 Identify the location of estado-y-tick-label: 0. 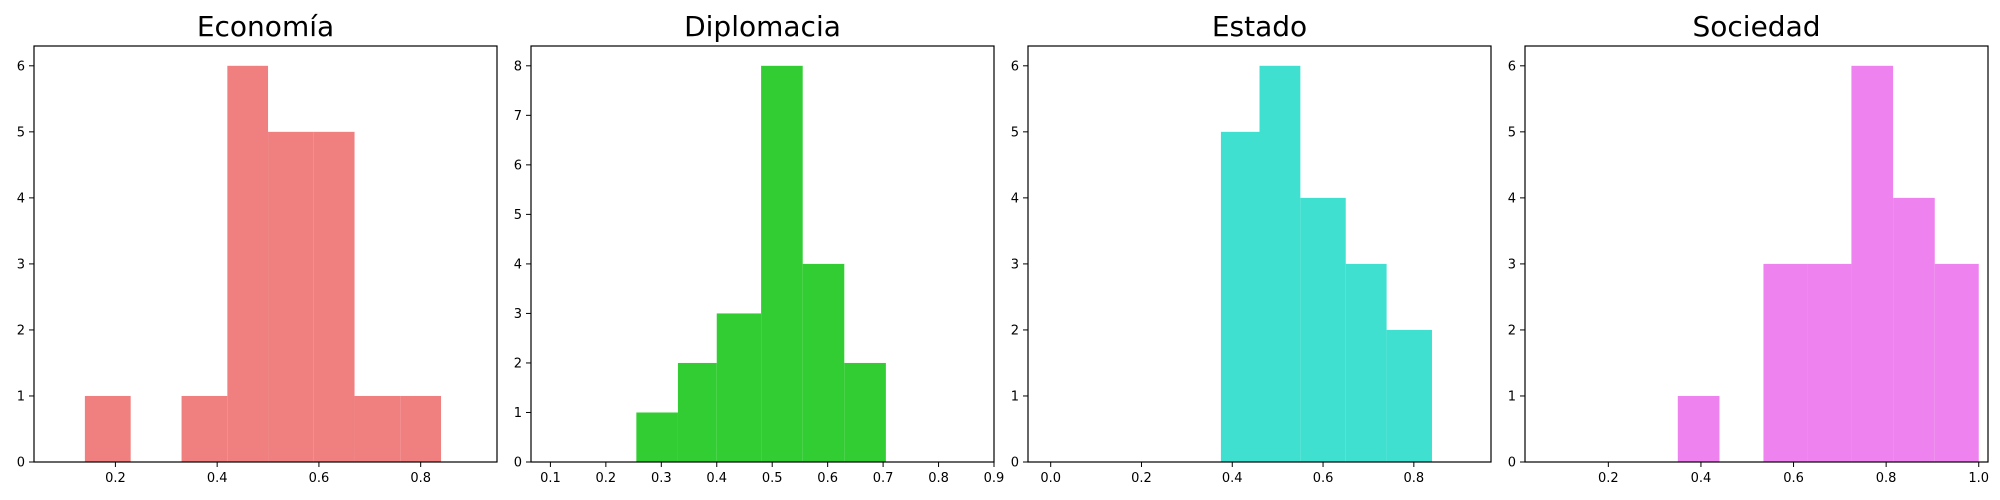
(1015, 463).